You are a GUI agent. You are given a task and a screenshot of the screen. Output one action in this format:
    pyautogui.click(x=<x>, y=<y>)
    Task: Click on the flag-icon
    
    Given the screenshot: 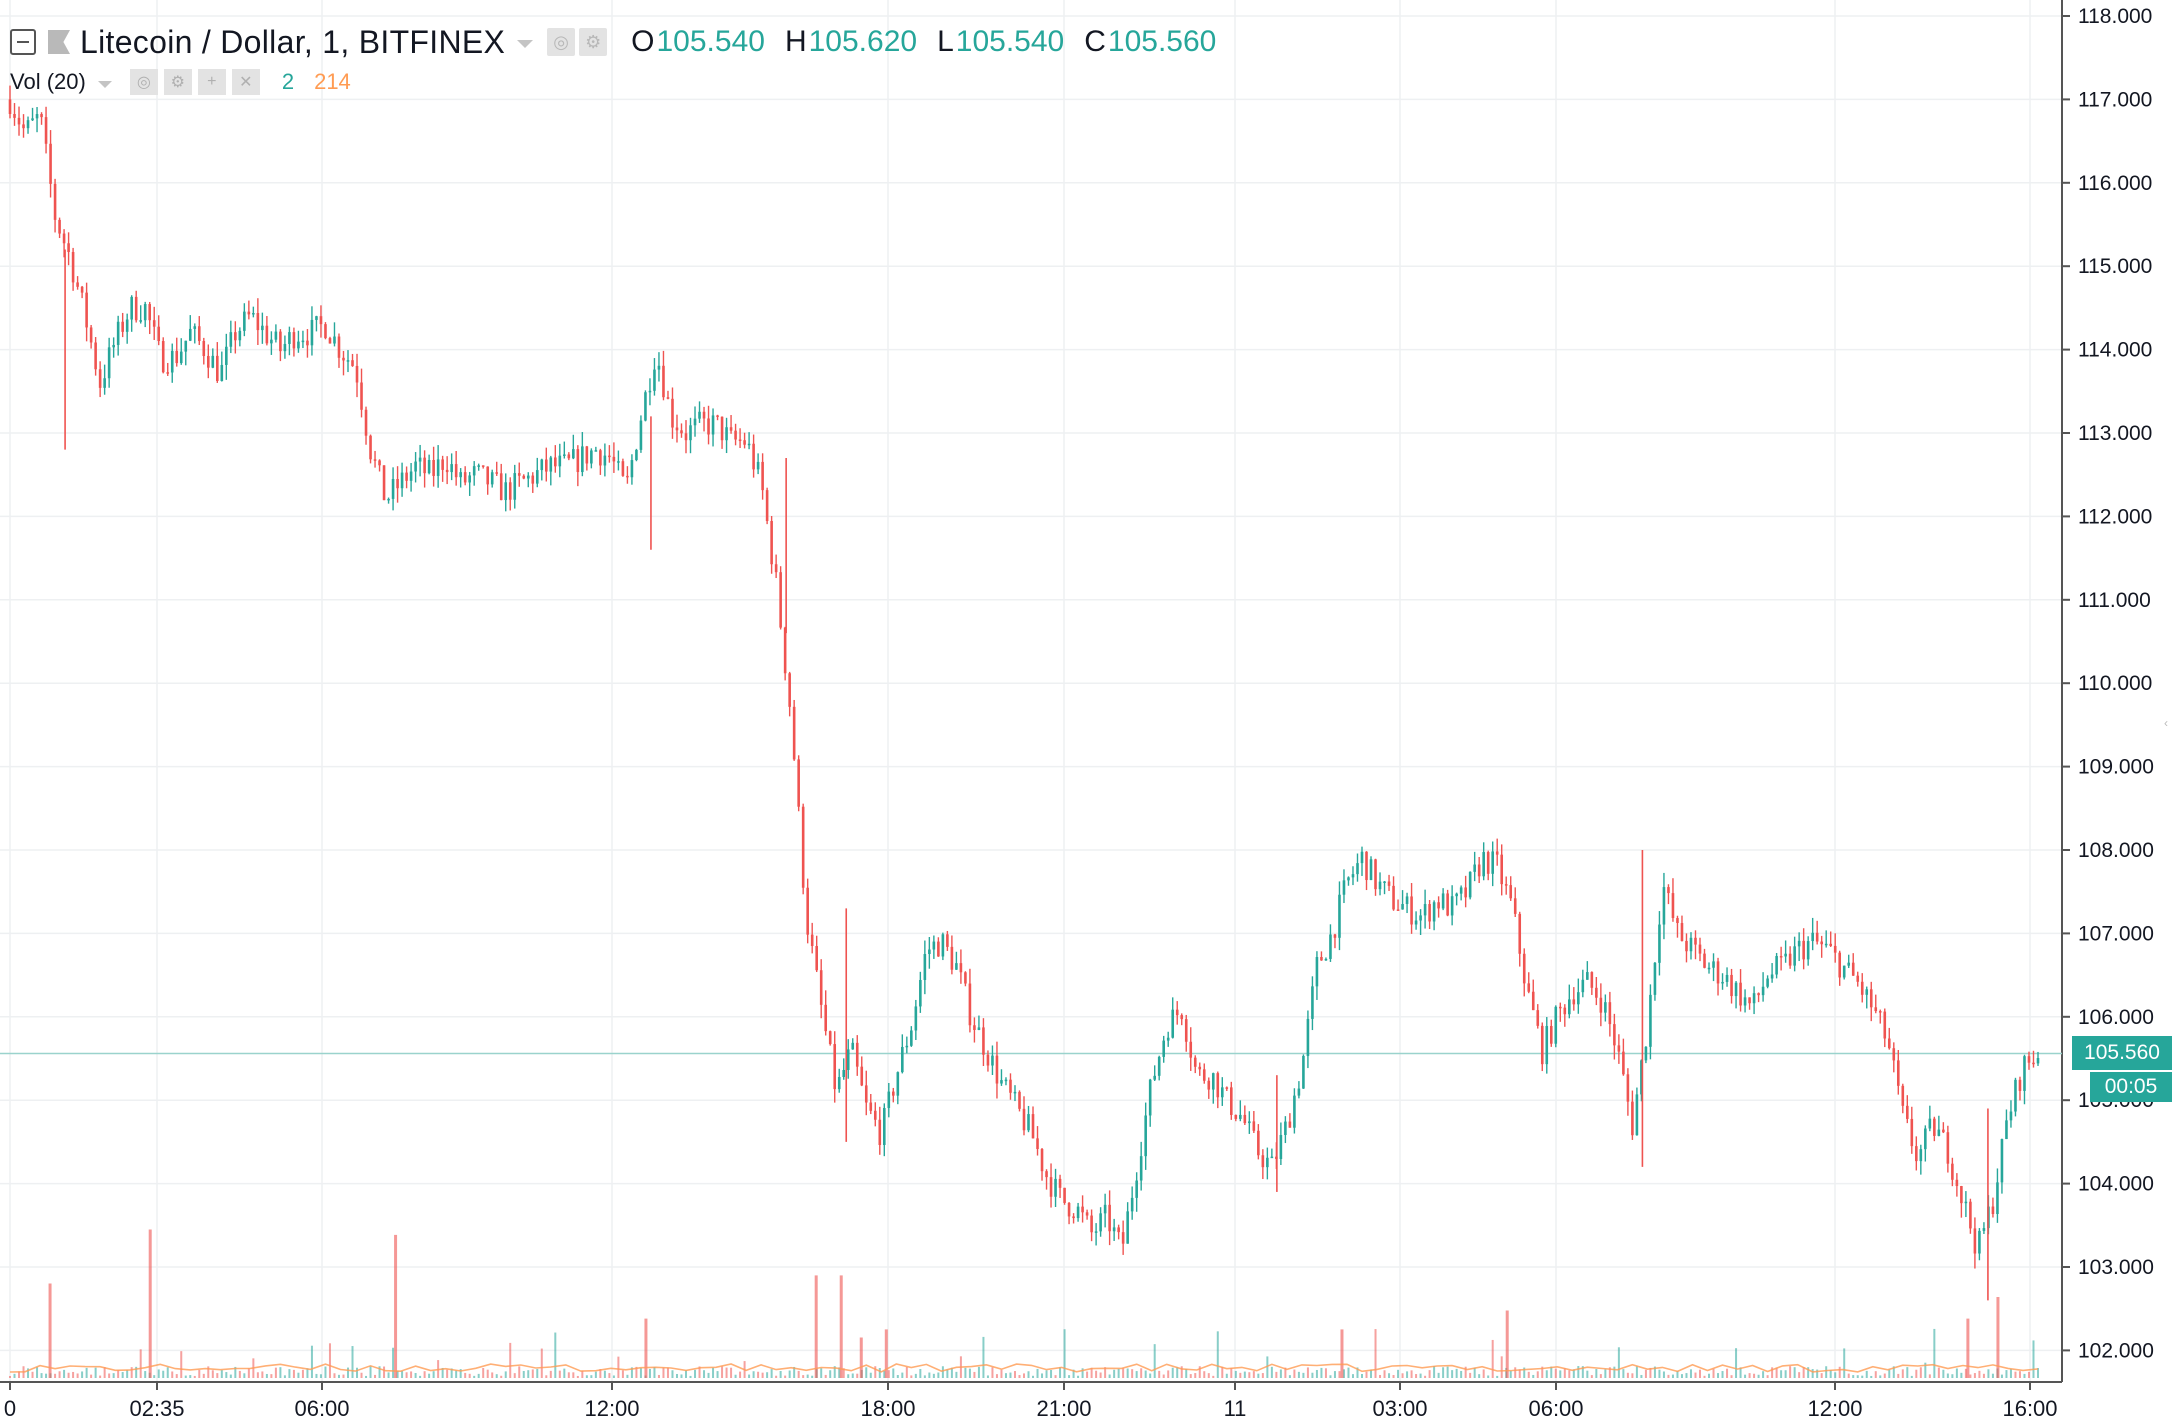 What is the action you would take?
    pyautogui.click(x=59, y=42)
    